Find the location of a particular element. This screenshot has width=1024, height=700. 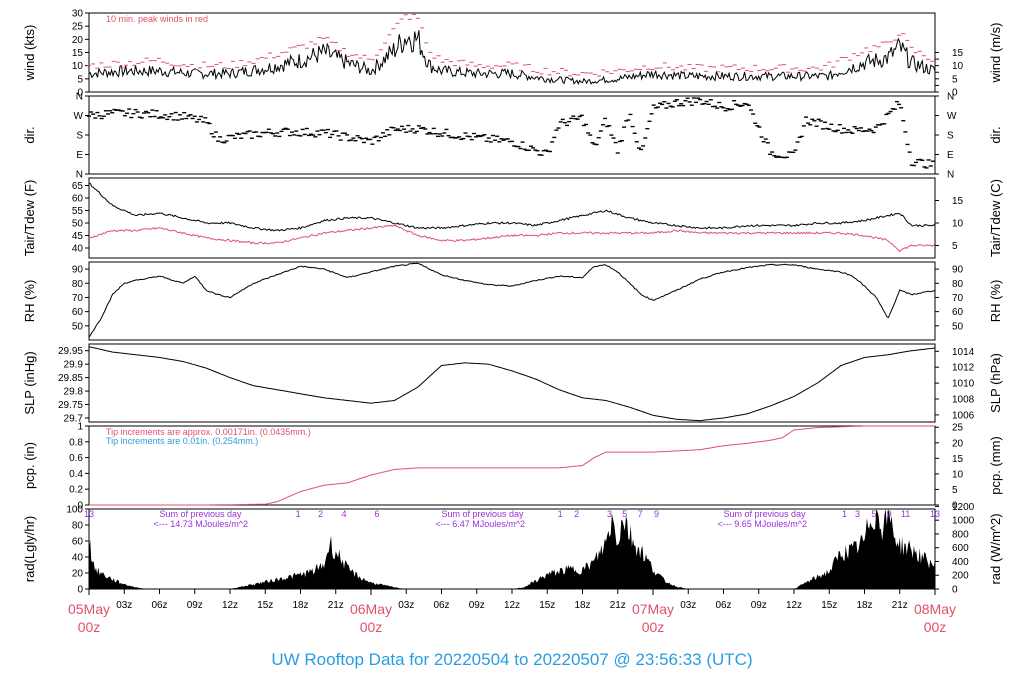

radiation-left-tick-label: 0 is located at coordinates (80, 590).